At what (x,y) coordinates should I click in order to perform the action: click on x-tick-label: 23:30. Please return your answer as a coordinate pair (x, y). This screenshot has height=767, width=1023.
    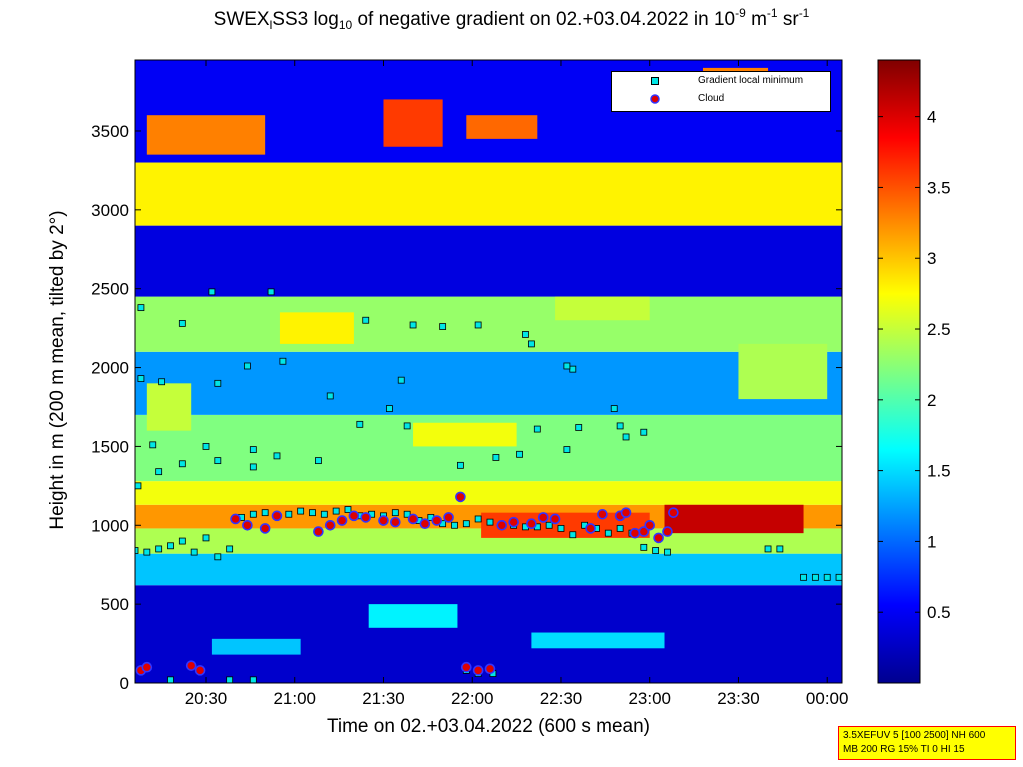
    Looking at the image, I should click on (738, 698).